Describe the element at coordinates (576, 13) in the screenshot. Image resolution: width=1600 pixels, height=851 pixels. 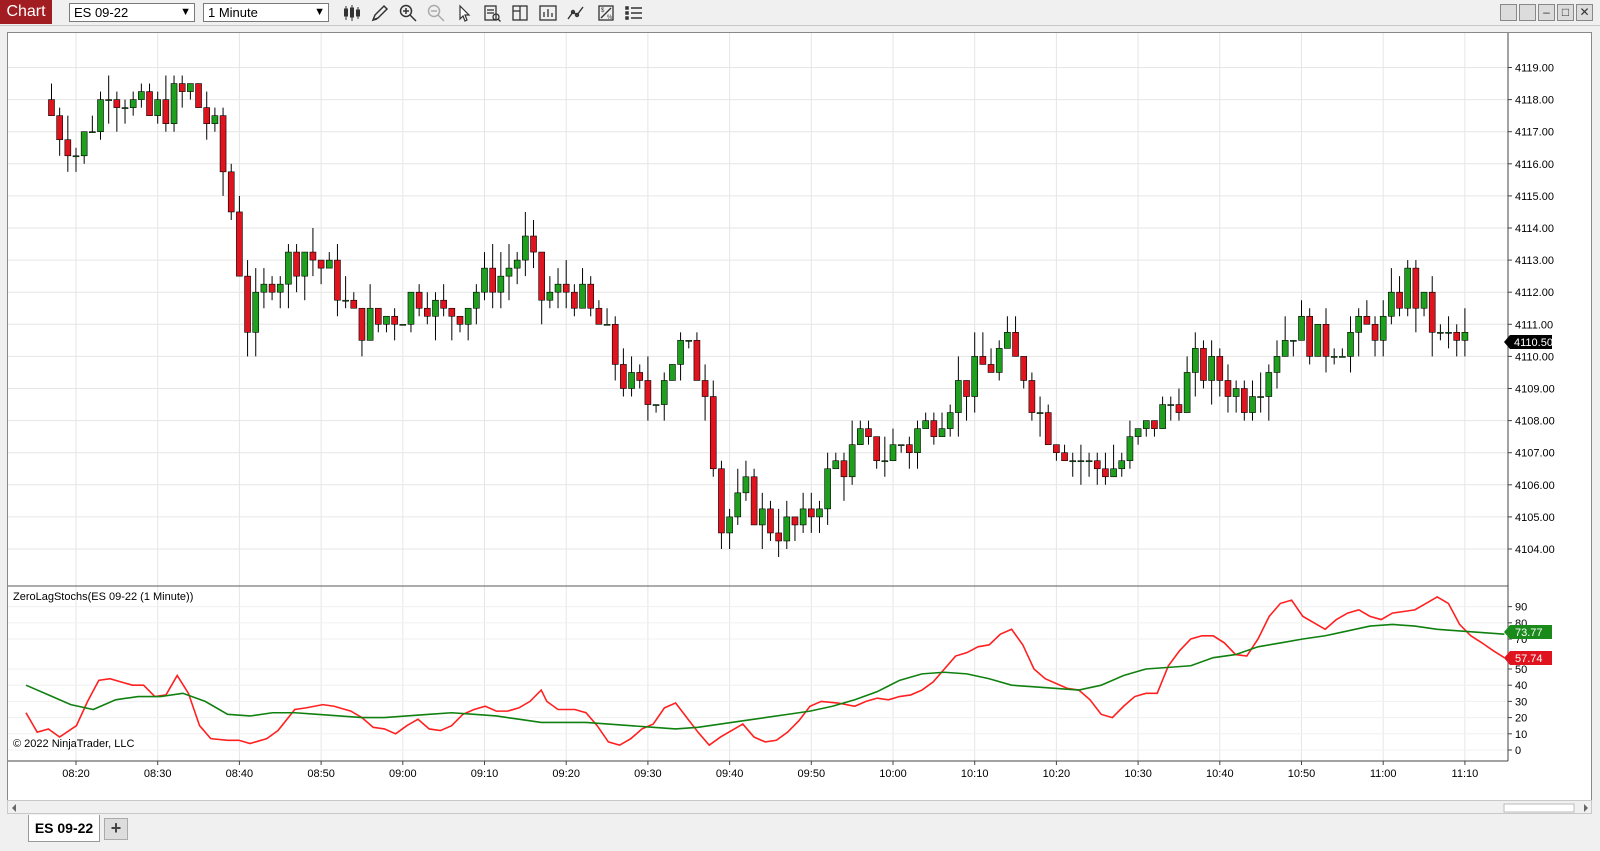
I see `strategies-icon` at that location.